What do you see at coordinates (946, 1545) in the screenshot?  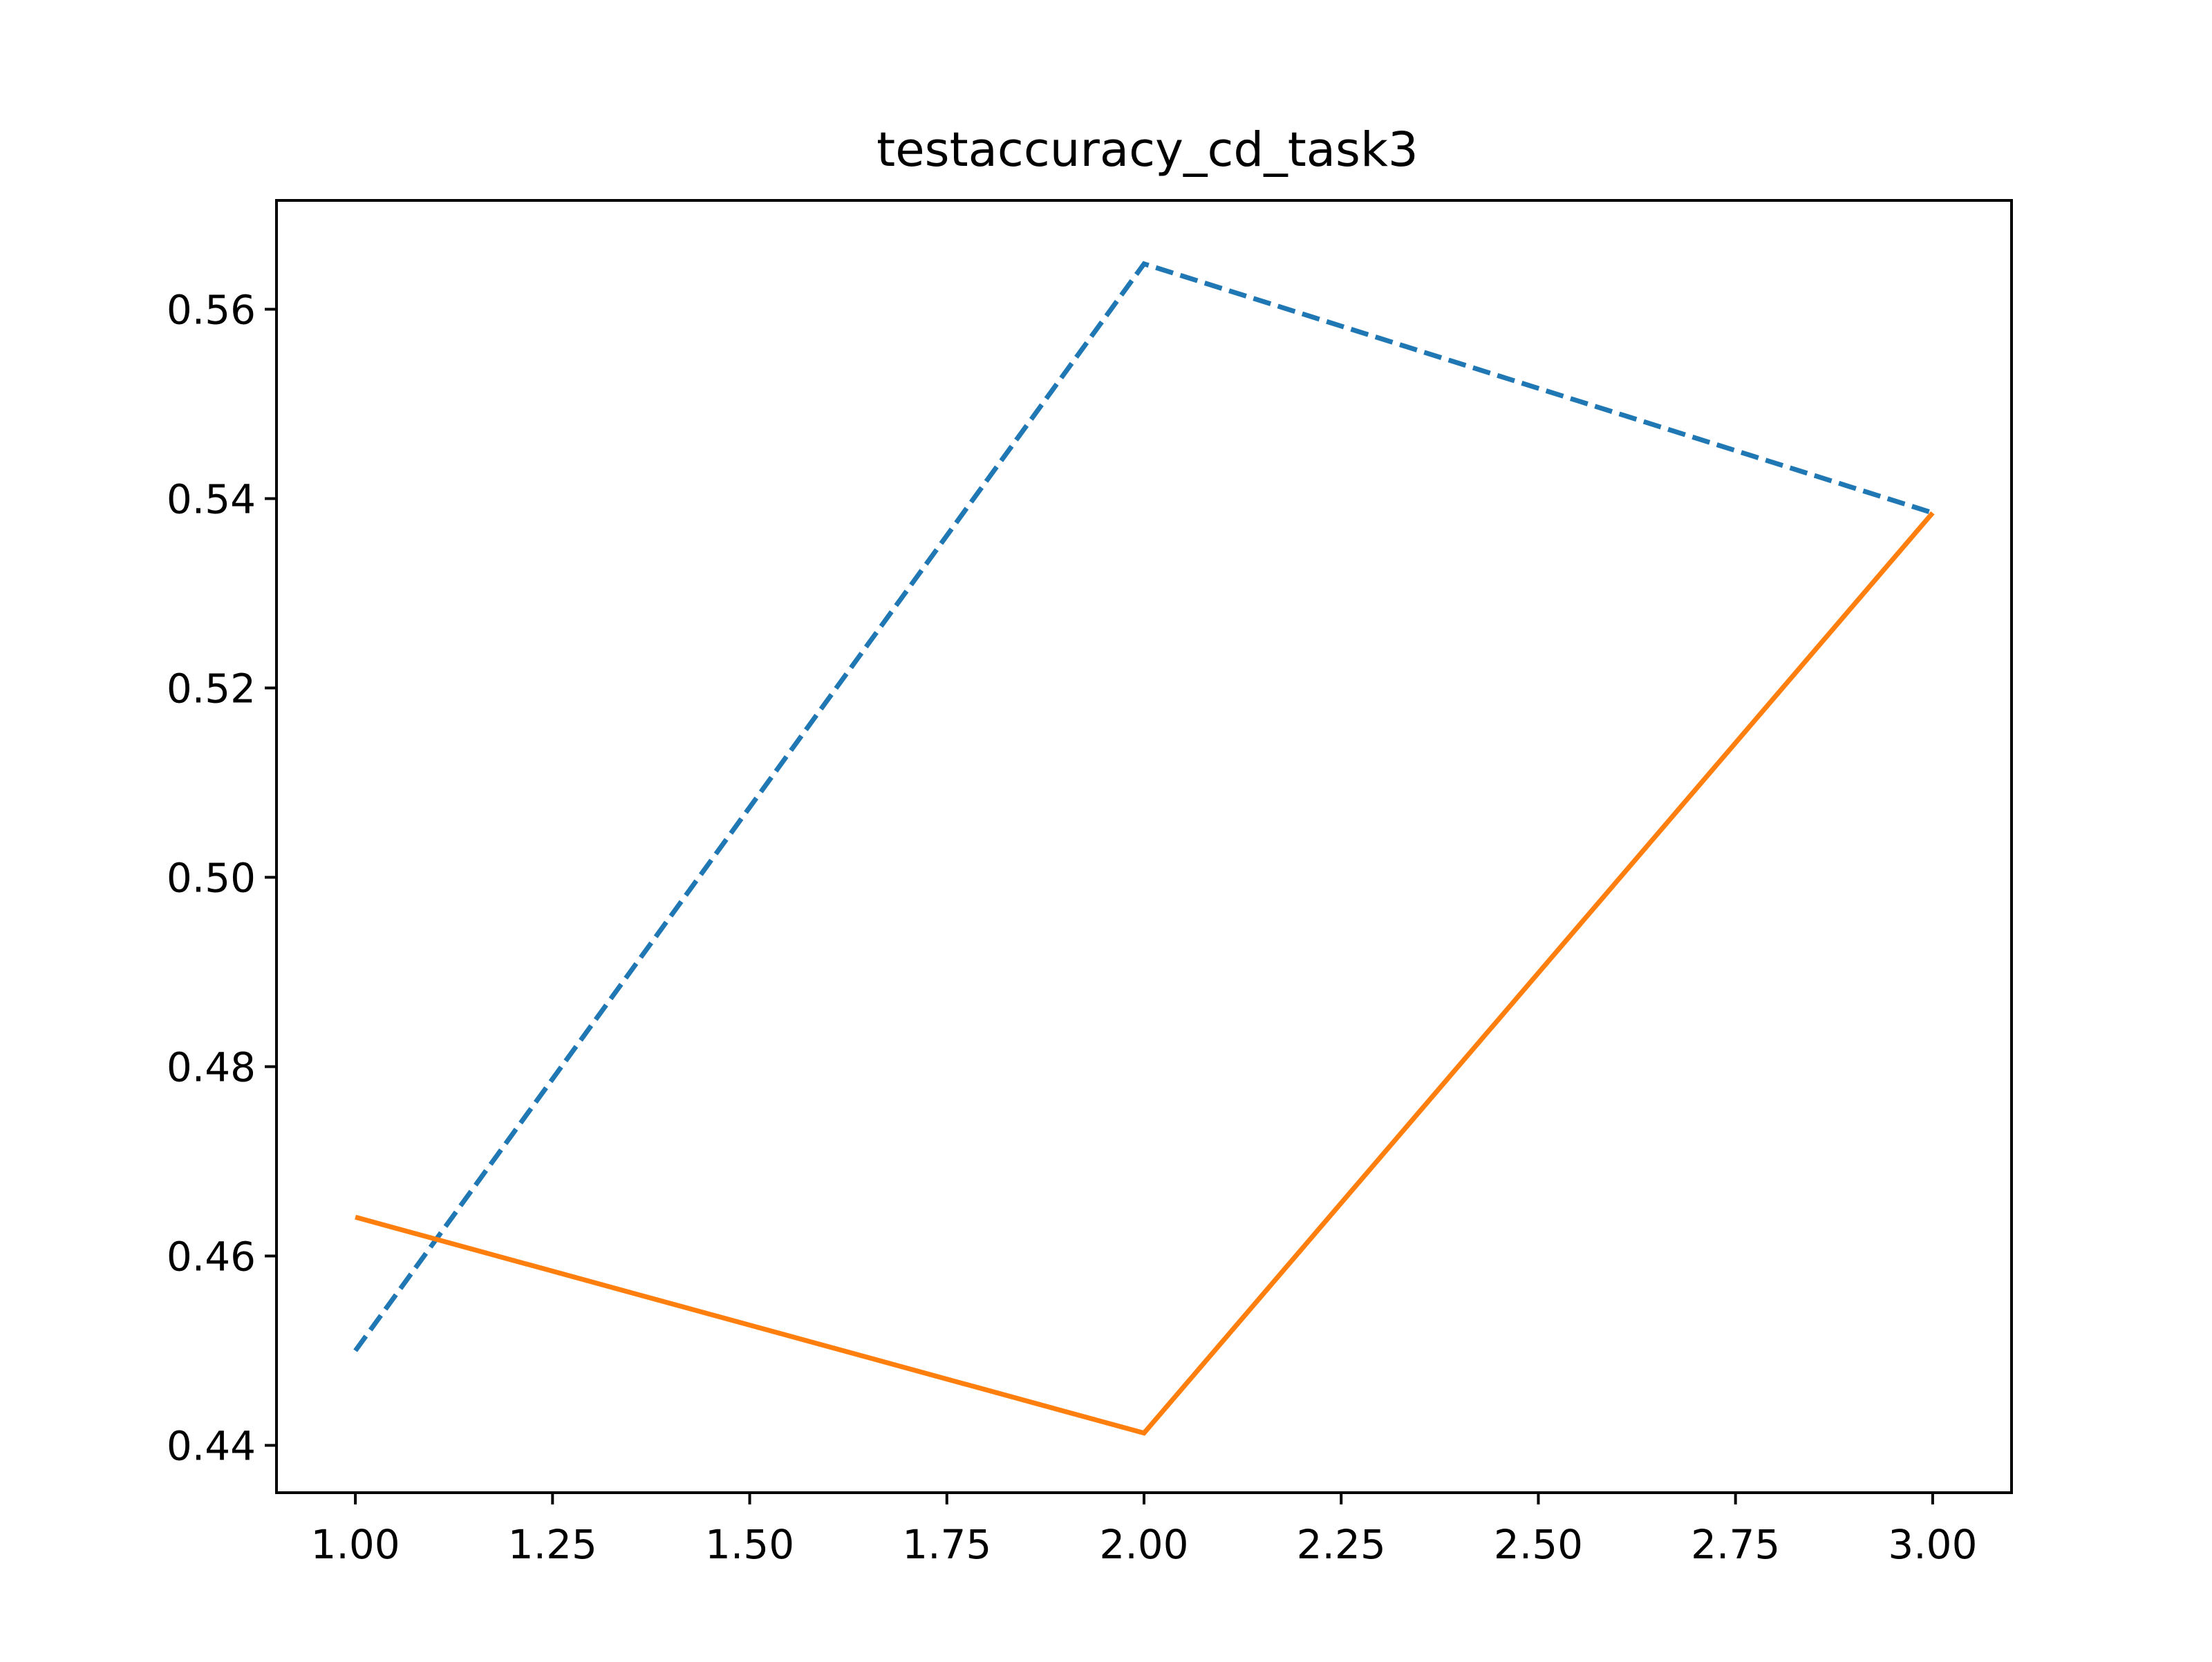 I see `x-tick-label: 1.75` at bounding box center [946, 1545].